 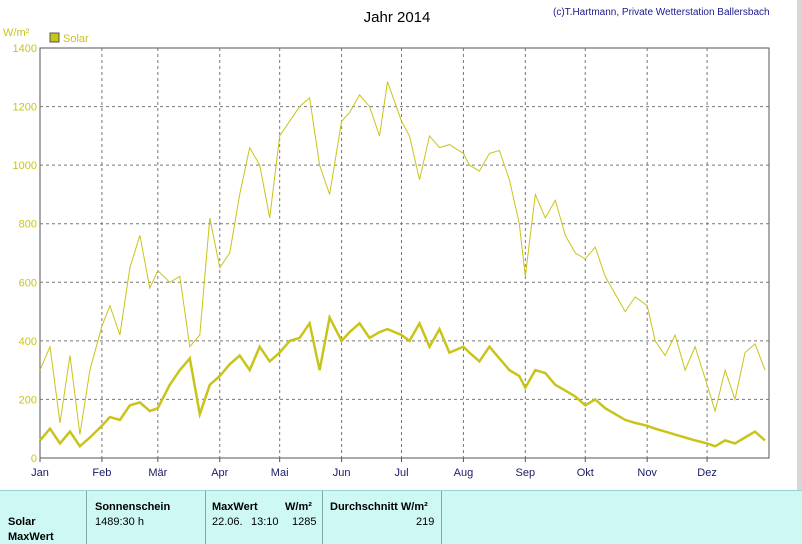 I want to click on header-maxwert-unit: W/m², so click(x=298, y=507).